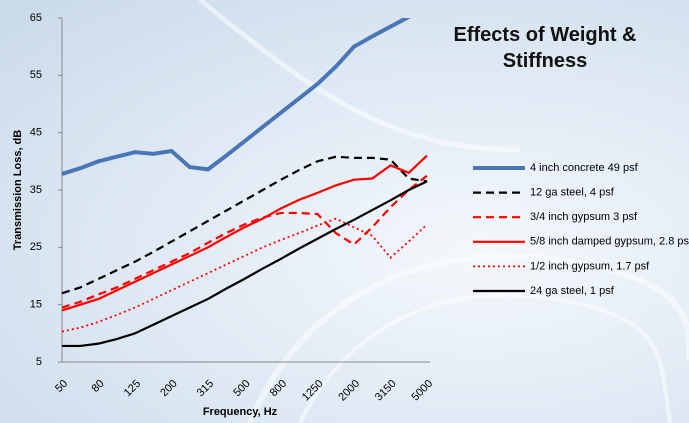  I want to click on y-axis-title: Transmission Loss, dB, so click(18, 190).